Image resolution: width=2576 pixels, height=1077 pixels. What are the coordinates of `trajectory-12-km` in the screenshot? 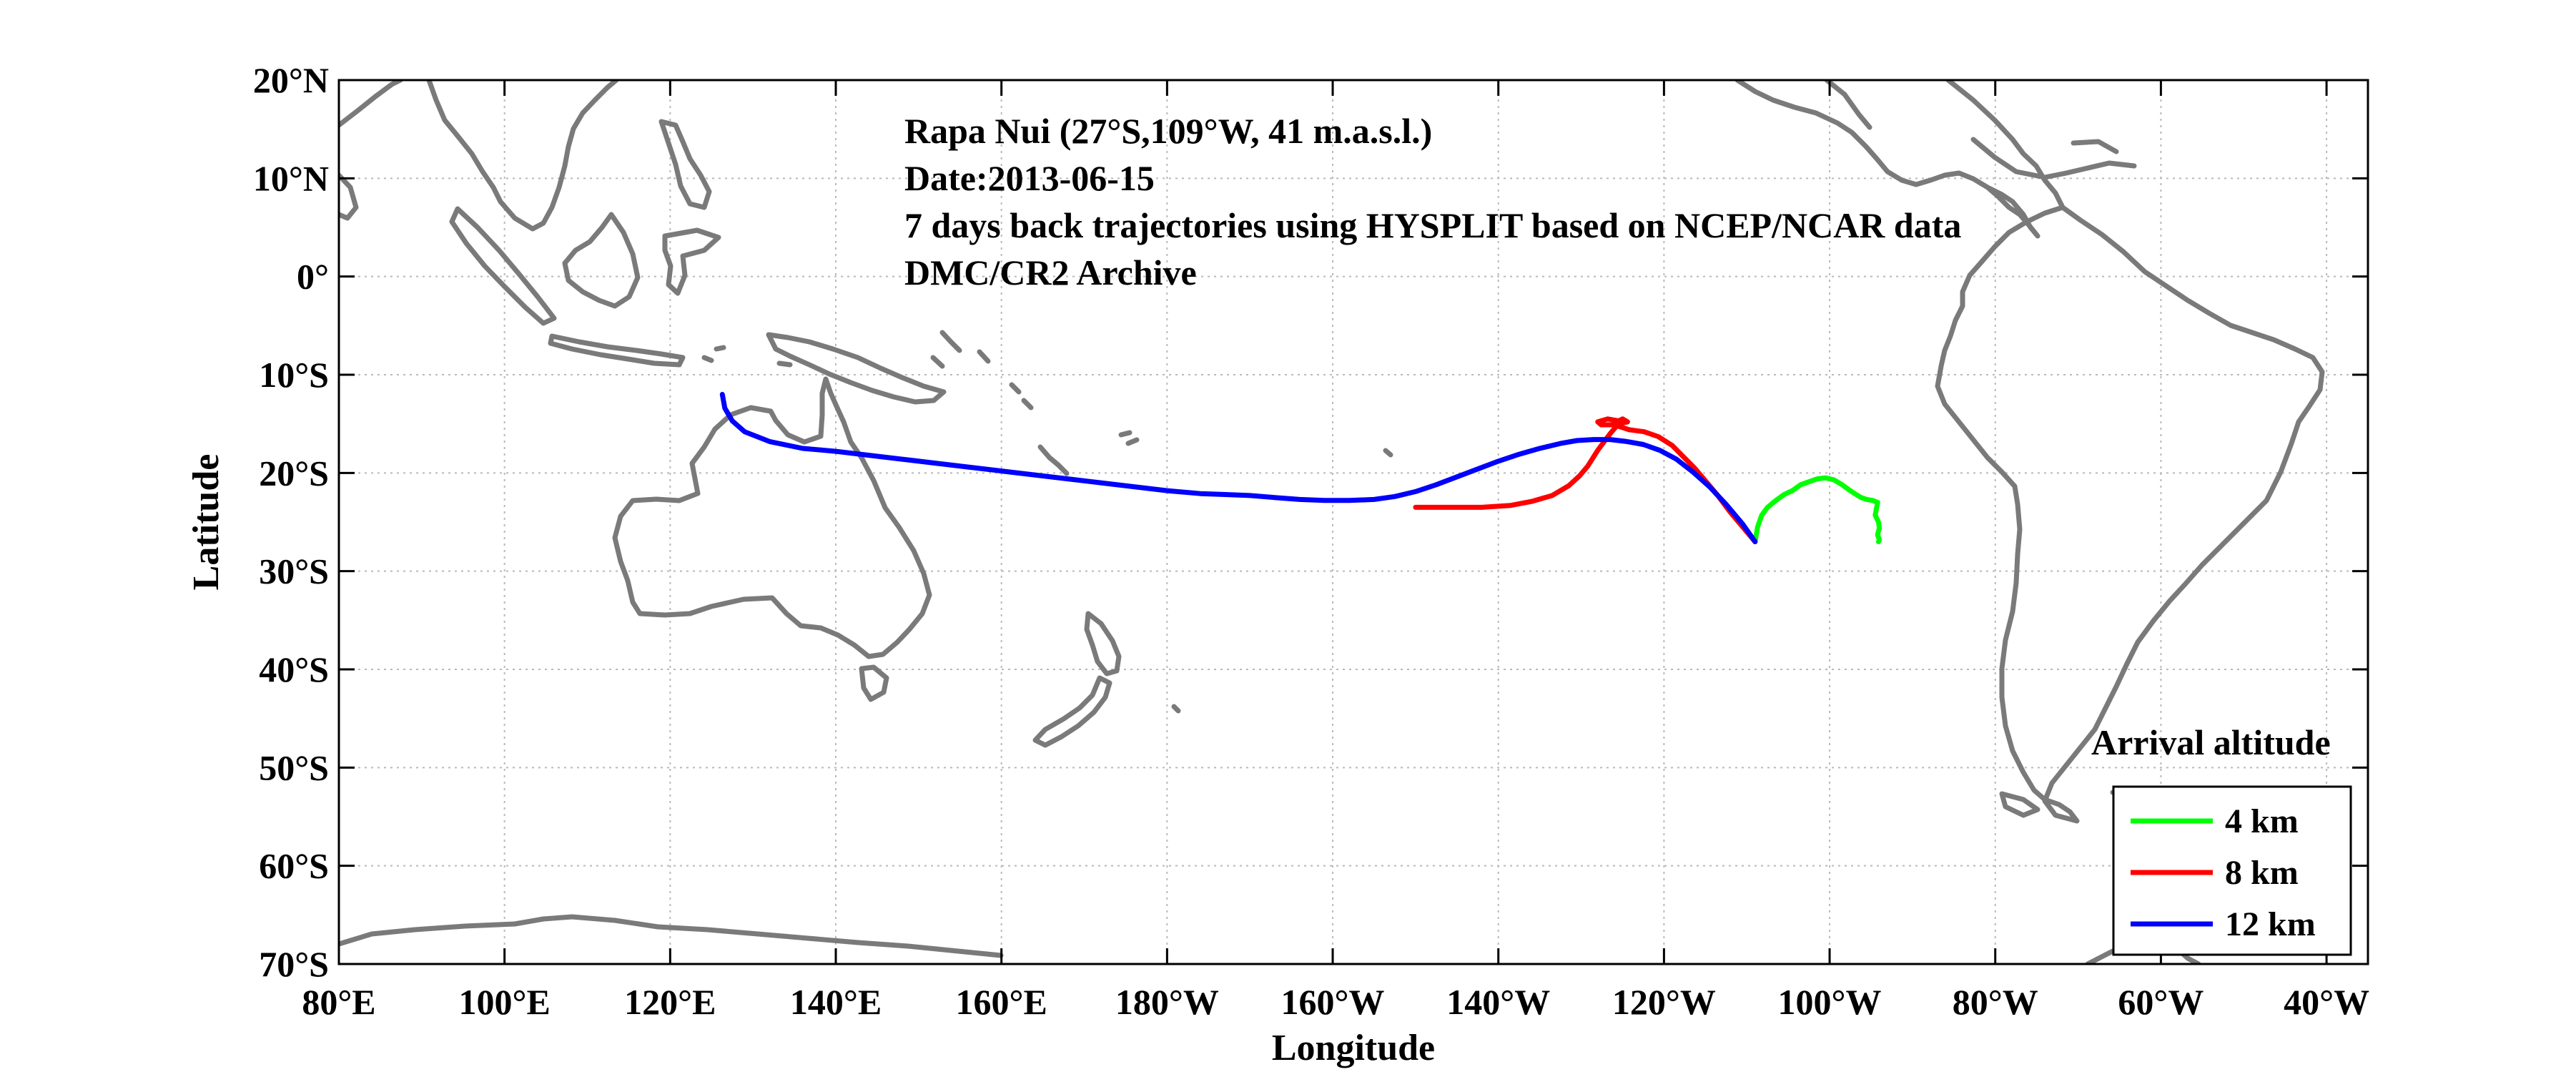 It's located at (1238, 468).